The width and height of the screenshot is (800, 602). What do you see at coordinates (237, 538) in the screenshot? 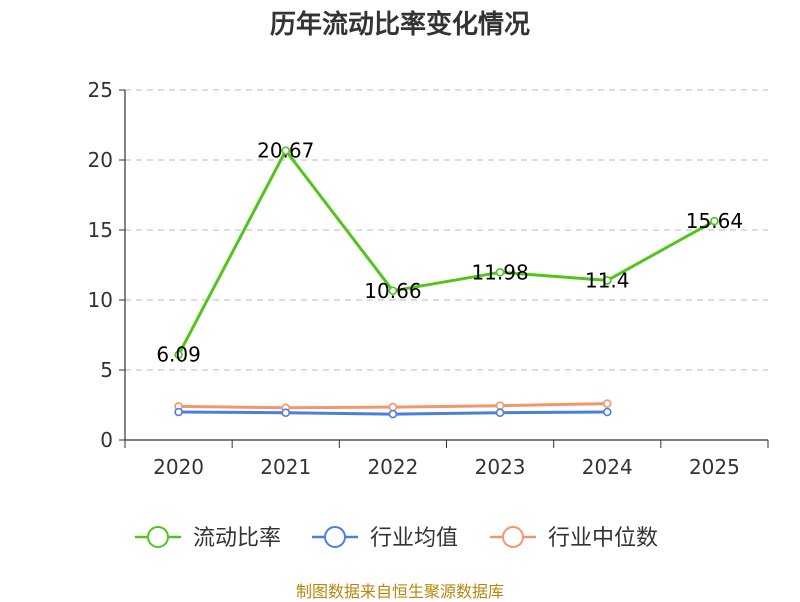
I see `legend-label: 流动比率` at bounding box center [237, 538].